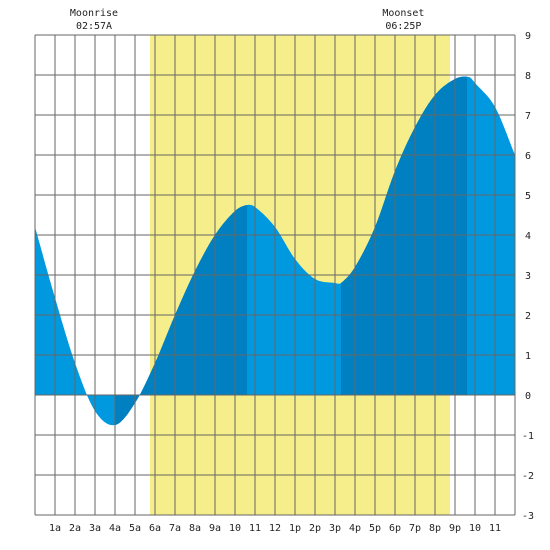 This screenshot has height=550, width=550. I want to click on y-tick-labels: 9 8 7 6 5 4 3 2 1 0 -1 -2 -3, so click(528, 276).